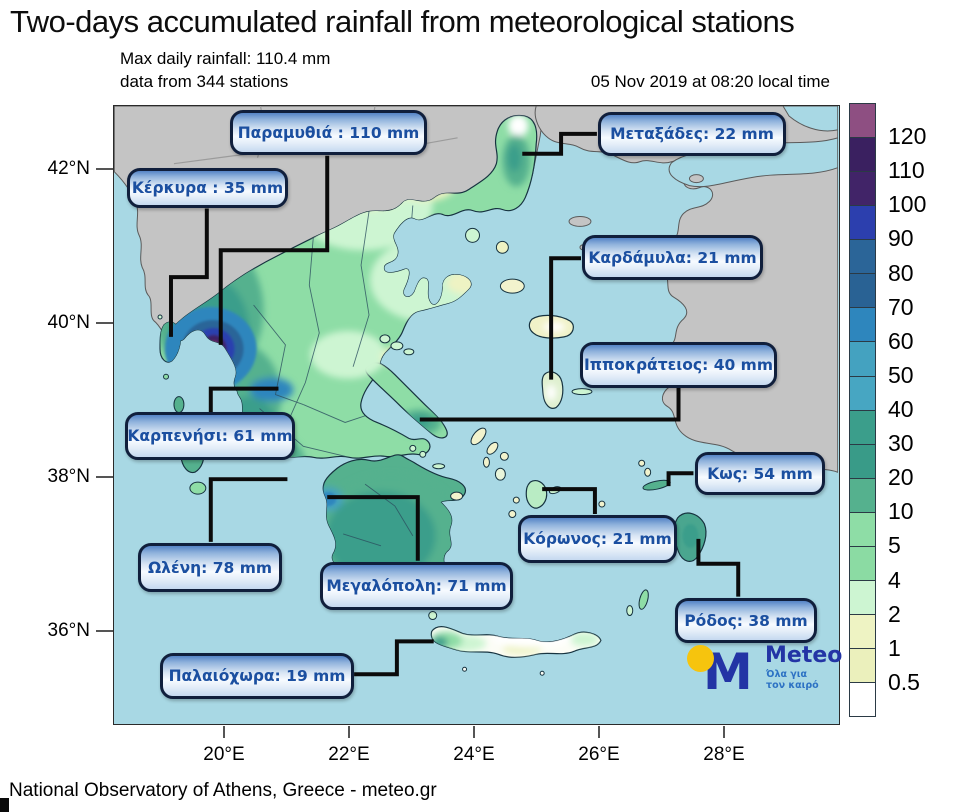 The image size is (954, 812). What do you see at coordinates (257, 676) in the screenshot?
I see `station-callout-palaiochora: Παλαιόχωρα: 19 mm` at bounding box center [257, 676].